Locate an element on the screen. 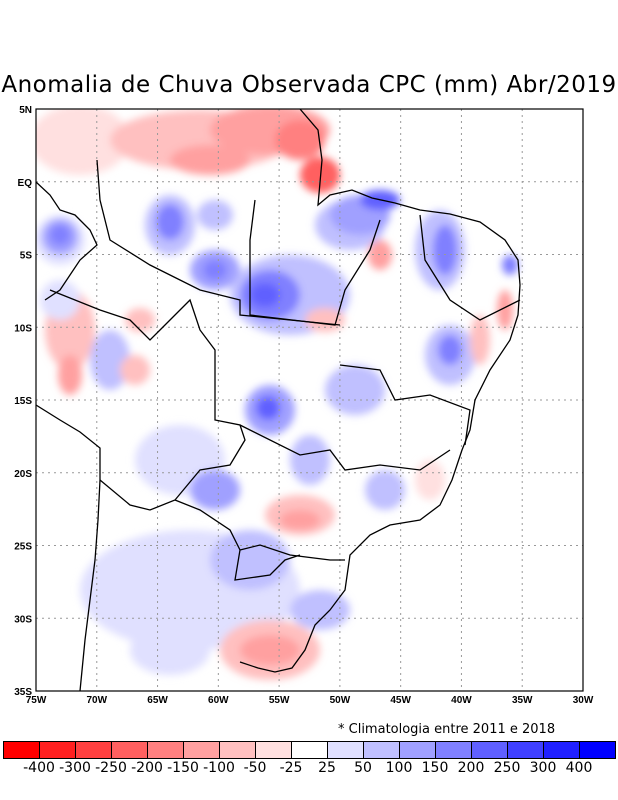 Image resolution: width=618 pixels, height=800 pixels. lon-label: 50W is located at coordinates (340, 700).